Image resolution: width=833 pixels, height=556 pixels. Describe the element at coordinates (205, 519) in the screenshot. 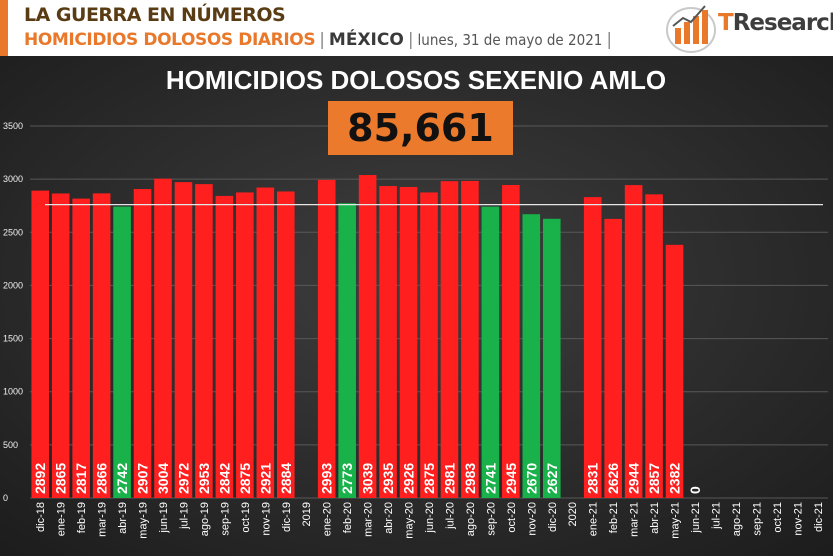

I see `x-tick-label: ago-19` at that location.